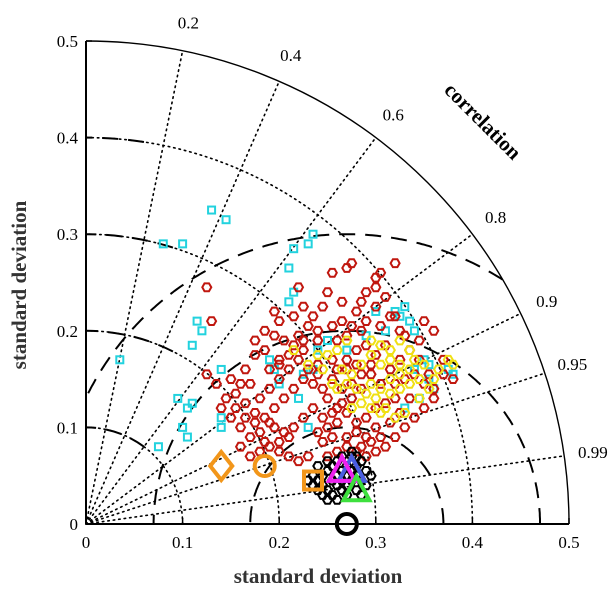 Image resolution: width=614 pixels, height=590 pixels. Describe the element at coordinates (546, 301) in the screenshot. I see `correlation-tick-label: 0.9` at that location.